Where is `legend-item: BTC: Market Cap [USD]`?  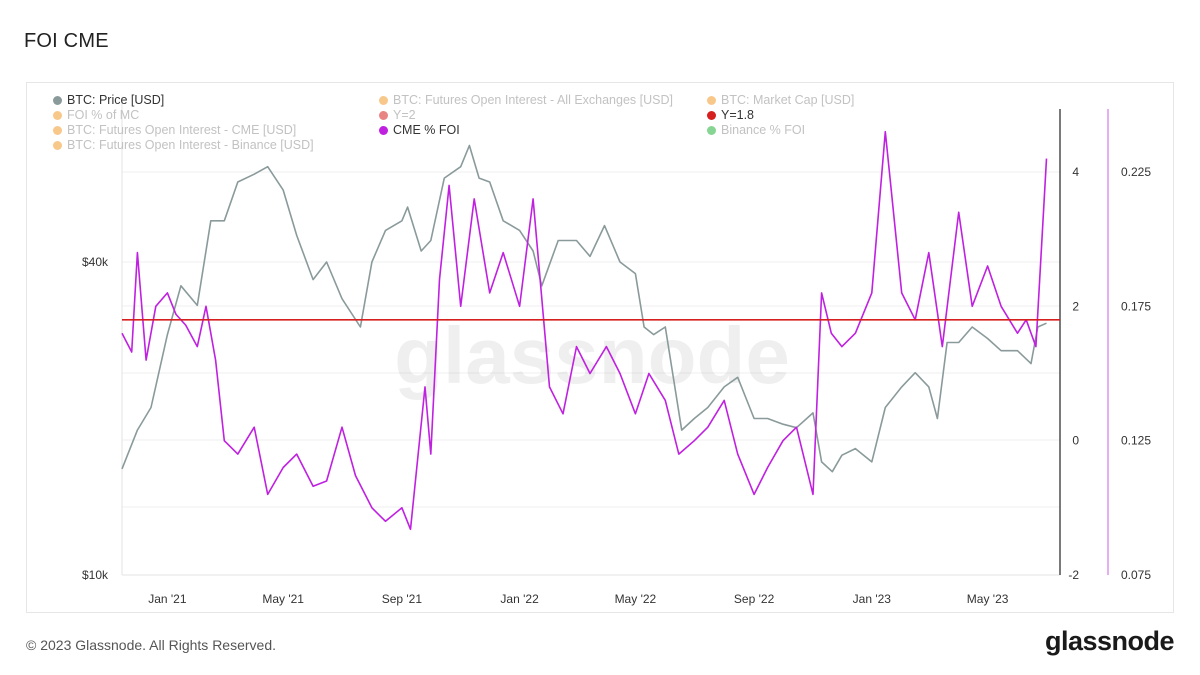 legend-item: BTC: Market Cap [USD] is located at coordinates (780, 100).